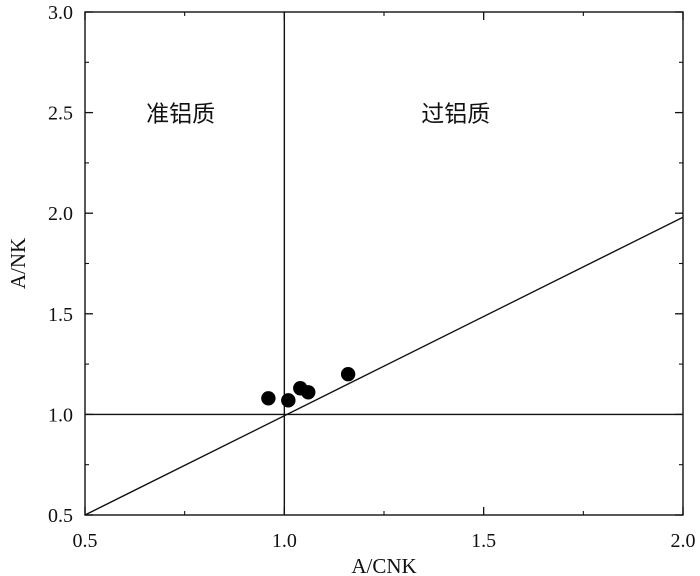 Image resolution: width=700 pixels, height=576 pixels. What do you see at coordinates (483, 541) in the screenshot?
I see `x-tick-label: 1.5` at bounding box center [483, 541].